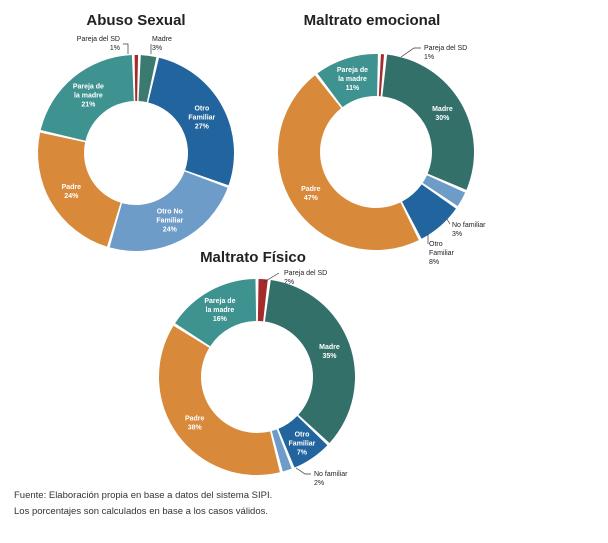 The width and height of the screenshot is (608, 543). What do you see at coordinates (329, 356) in the screenshot?
I see `slice-label-line: 35%` at bounding box center [329, 356].